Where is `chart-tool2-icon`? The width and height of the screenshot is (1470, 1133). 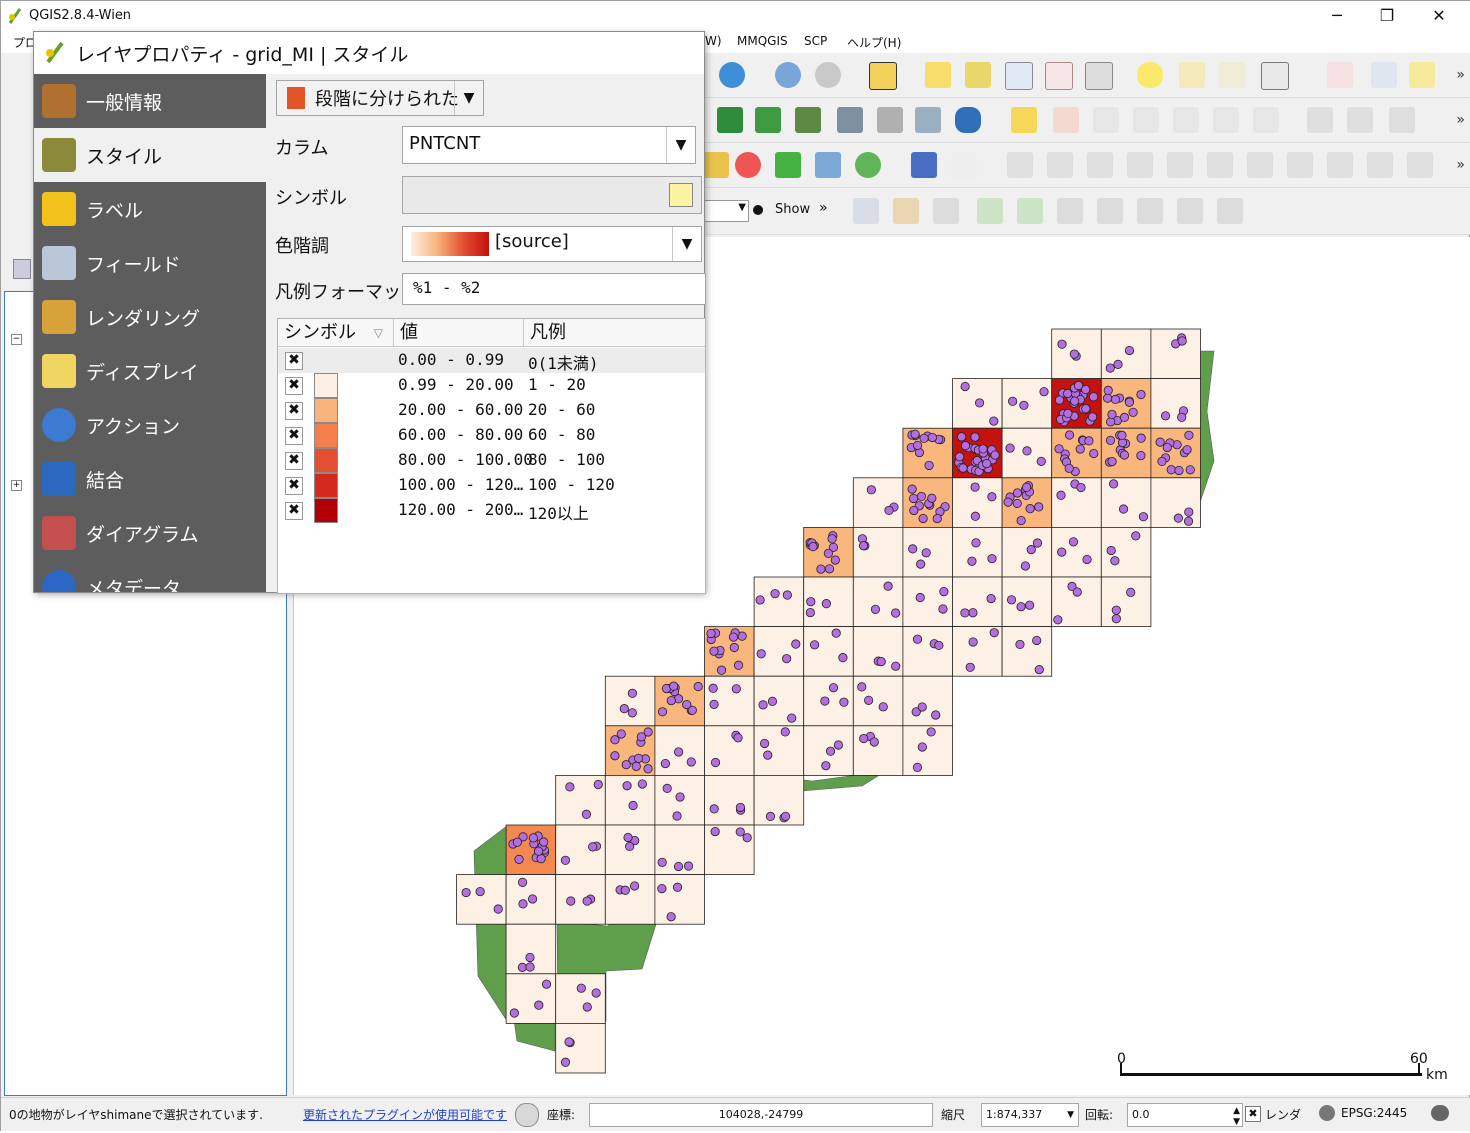 chart-tool2-icon is located at coordinates (1360, 120).